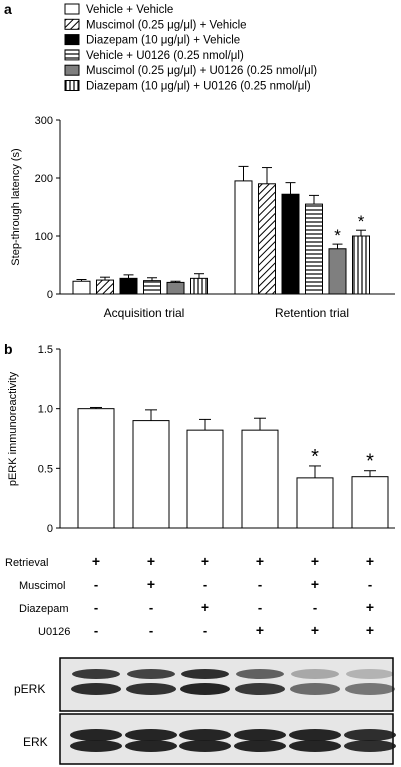 The image size is (401, 767). I want to click on condition-sign-0-2: +, so click(205, 561).